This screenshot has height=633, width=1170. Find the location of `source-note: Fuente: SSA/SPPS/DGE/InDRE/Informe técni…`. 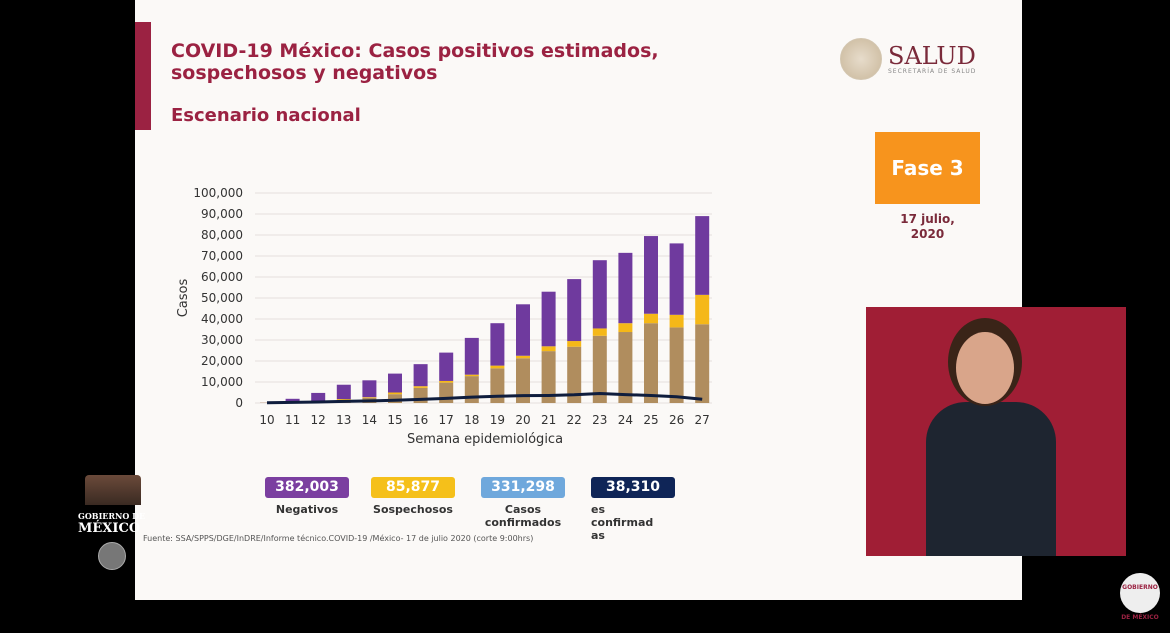

source-note: Fuente: SSA/SPPS/DGE/InDRE/Informe técni… is located at coordinates (338, 538).